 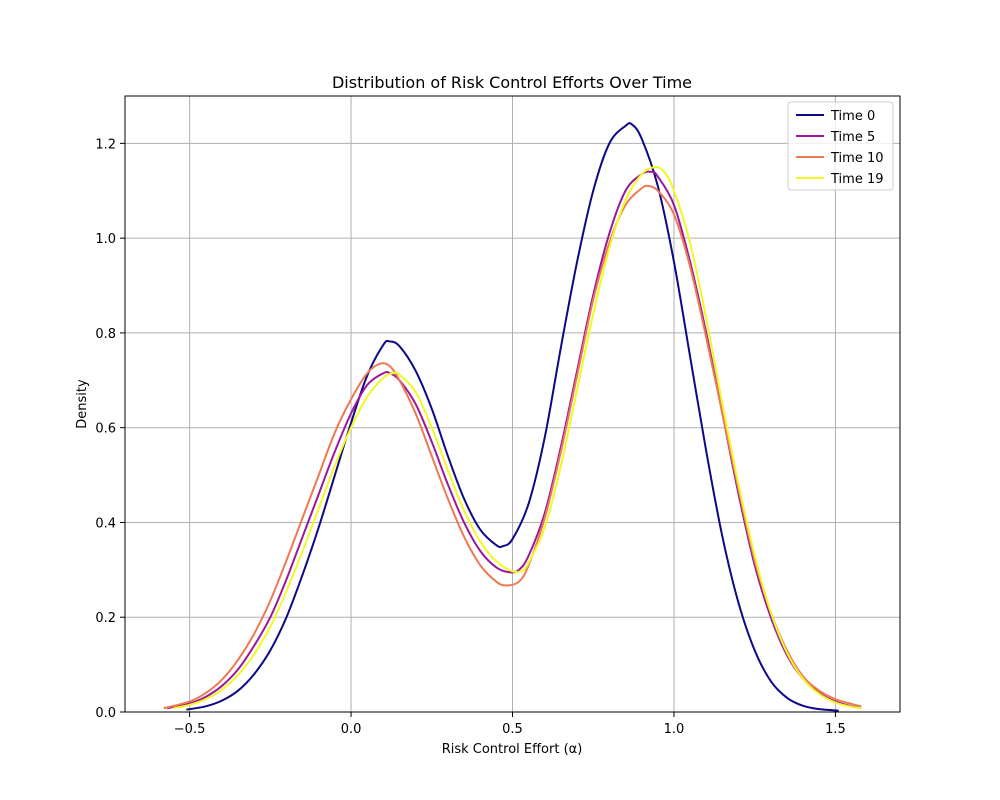 I want to click on legend: Time 0 Time 5 Time 10 Time 19, so click(x=840, y=146).